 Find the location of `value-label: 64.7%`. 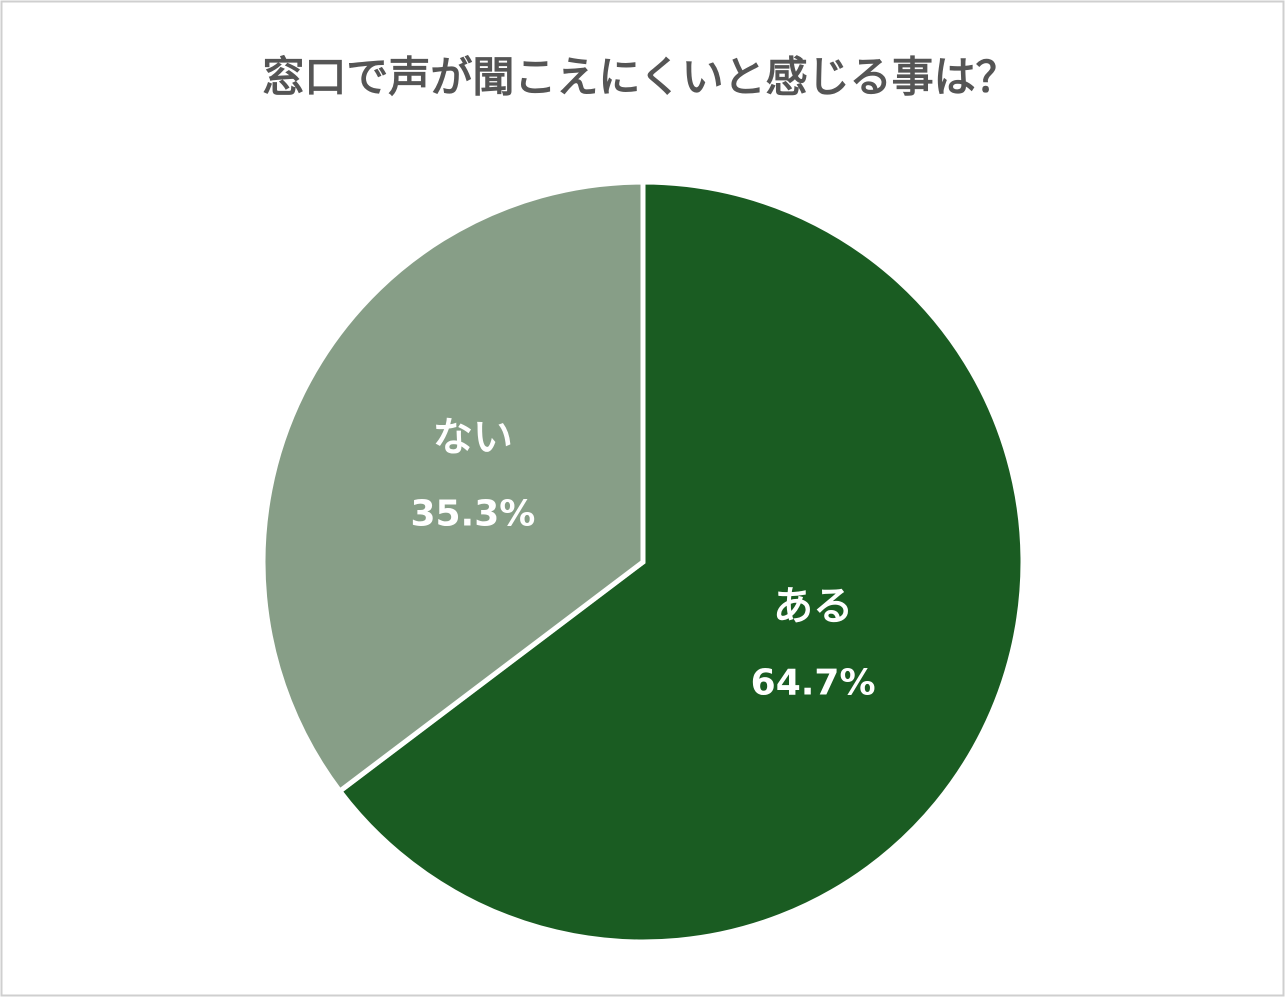

value-label: 64.7% is located at coordinates (813, 683).